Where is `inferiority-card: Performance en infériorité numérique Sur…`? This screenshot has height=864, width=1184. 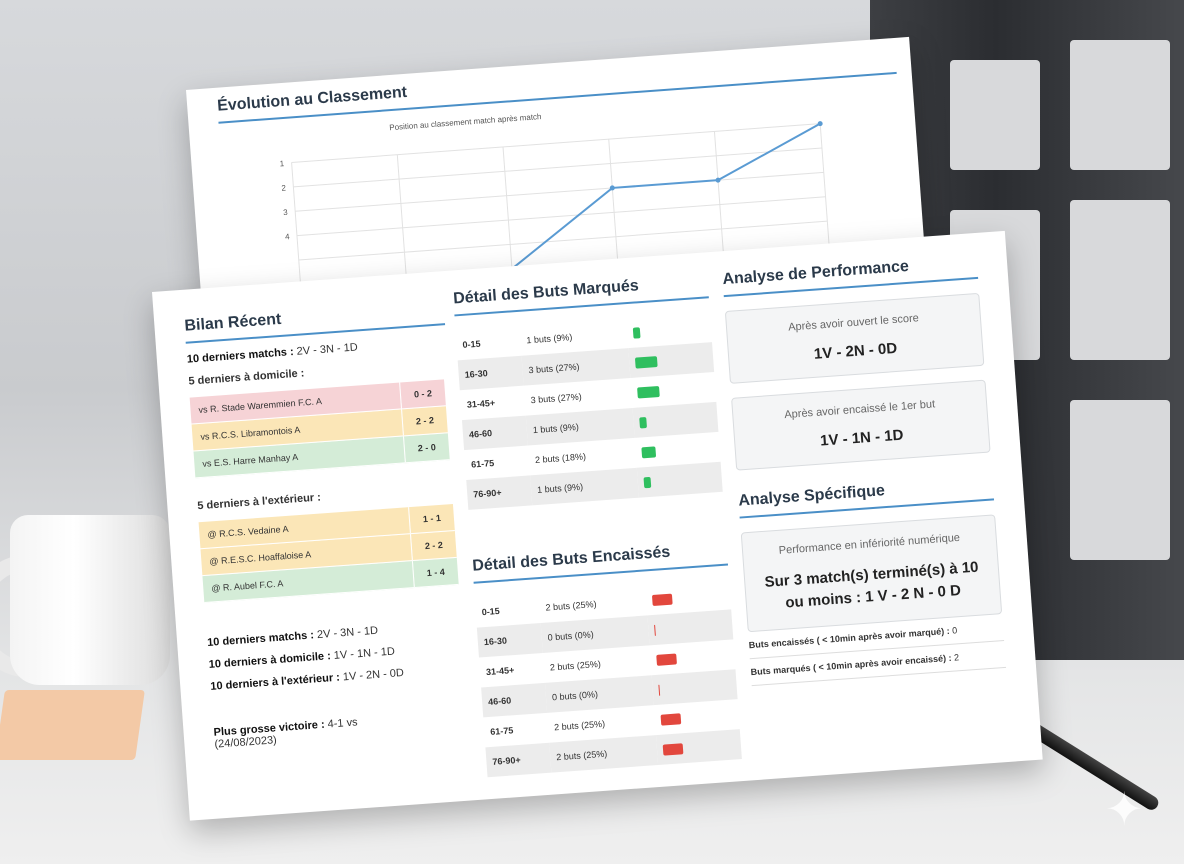
inferiority-card: Performance en infériorité numérique Sur… is located at coordinates (871, 573).